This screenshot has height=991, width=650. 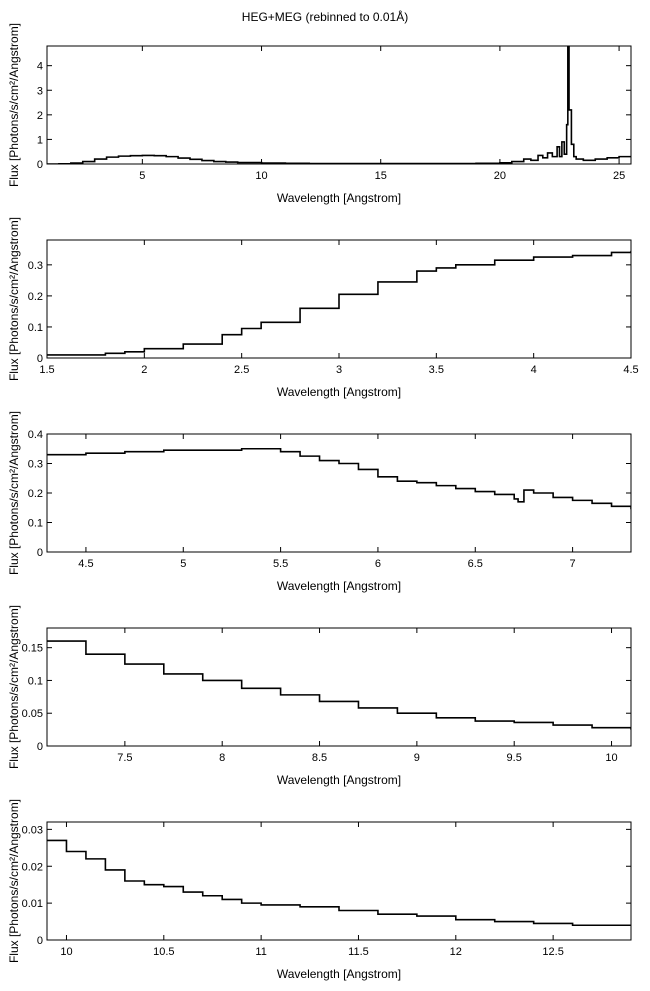 I want to click on figure-title: HEG+MEG (rebinned to 0.01Å), so click(x=325, y=17).